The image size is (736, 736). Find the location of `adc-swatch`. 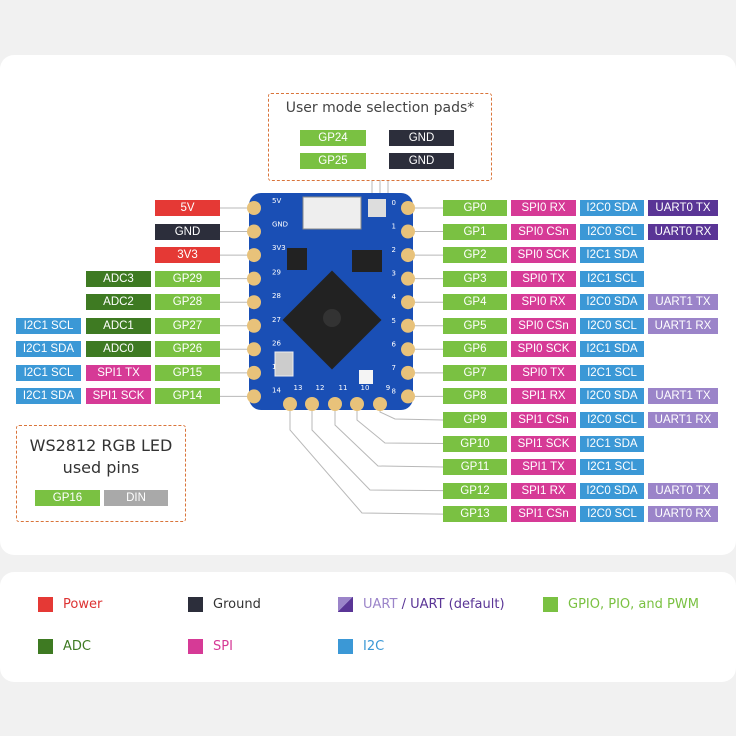

adc-swatch is located at coordinates (45, 646).